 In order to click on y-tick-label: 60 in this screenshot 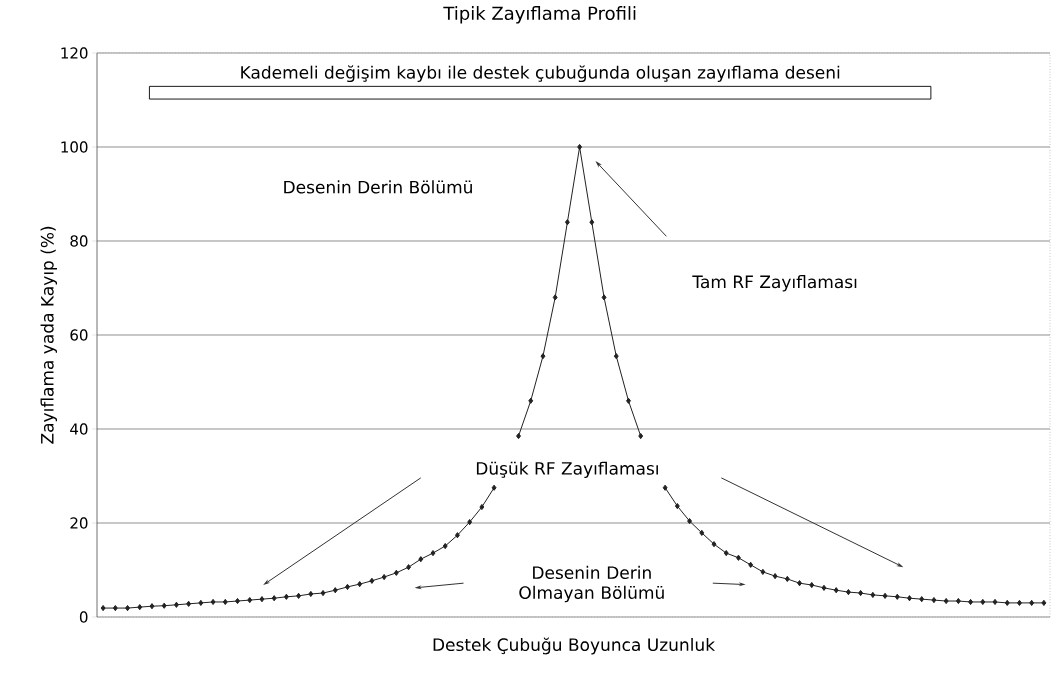, I will do `click(79, 335)`.